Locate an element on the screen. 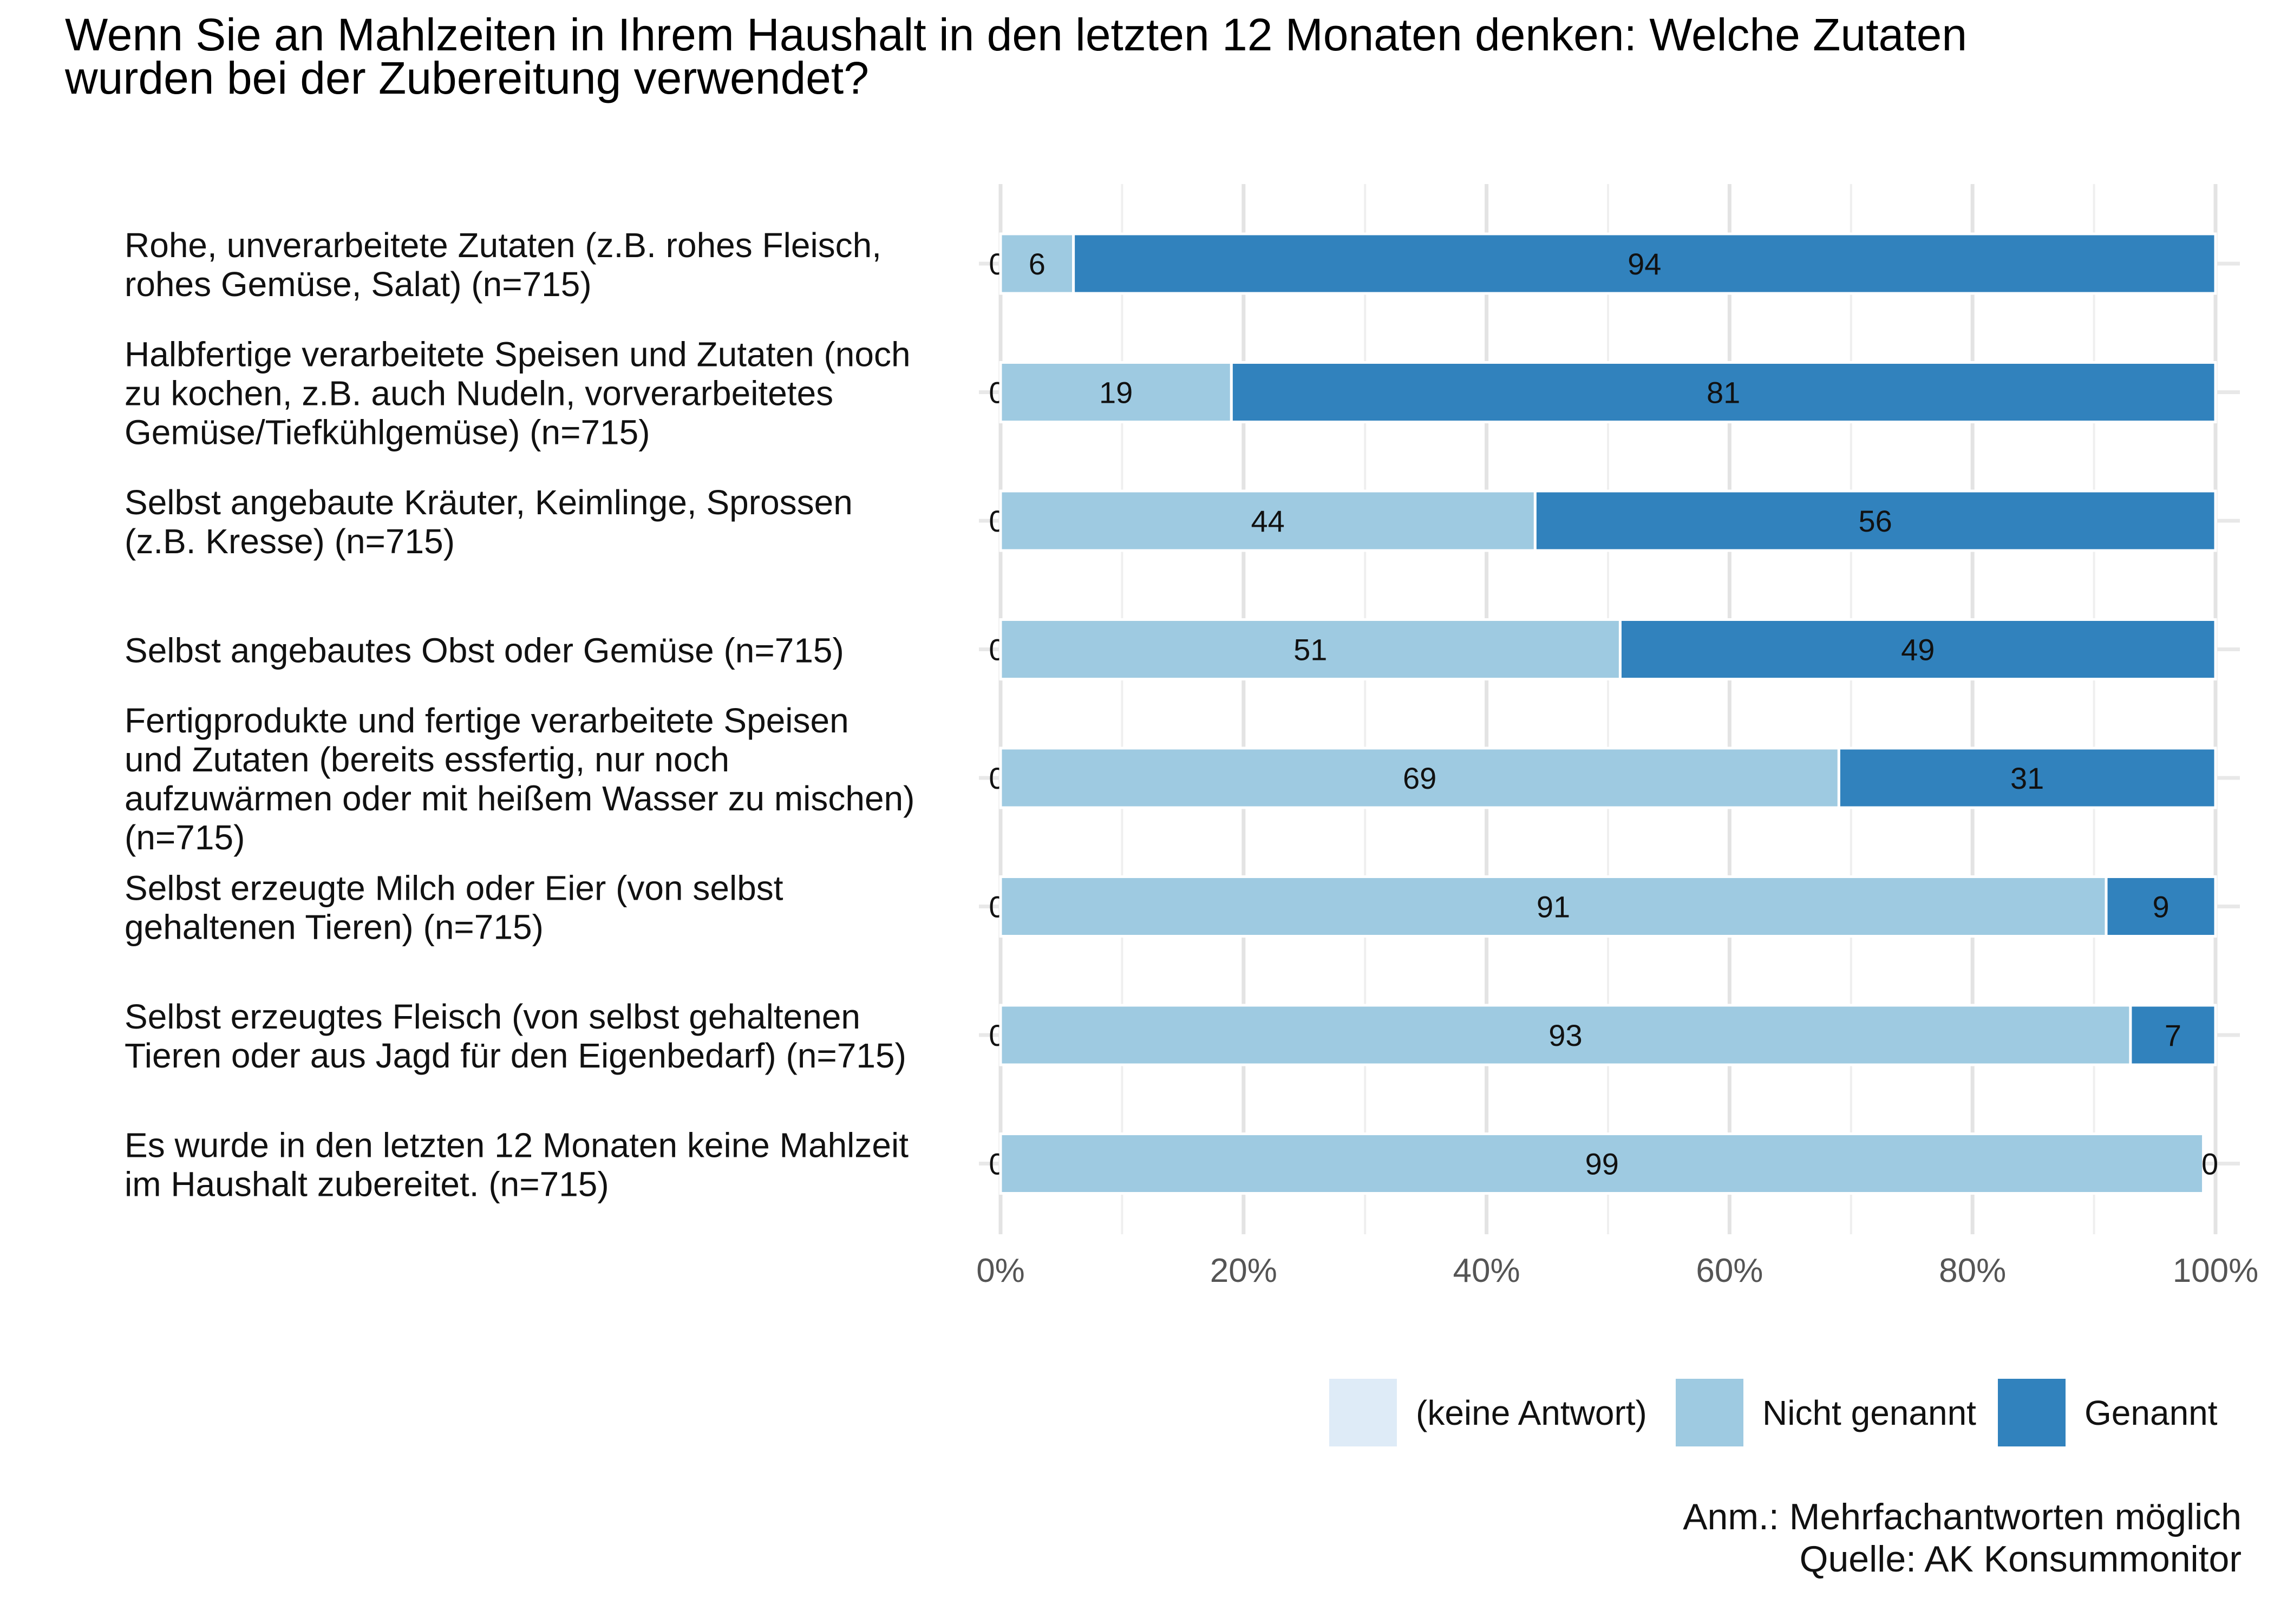 The image size is (2274, 1624). data-label: 44 is located at coordinates (1268, 521).